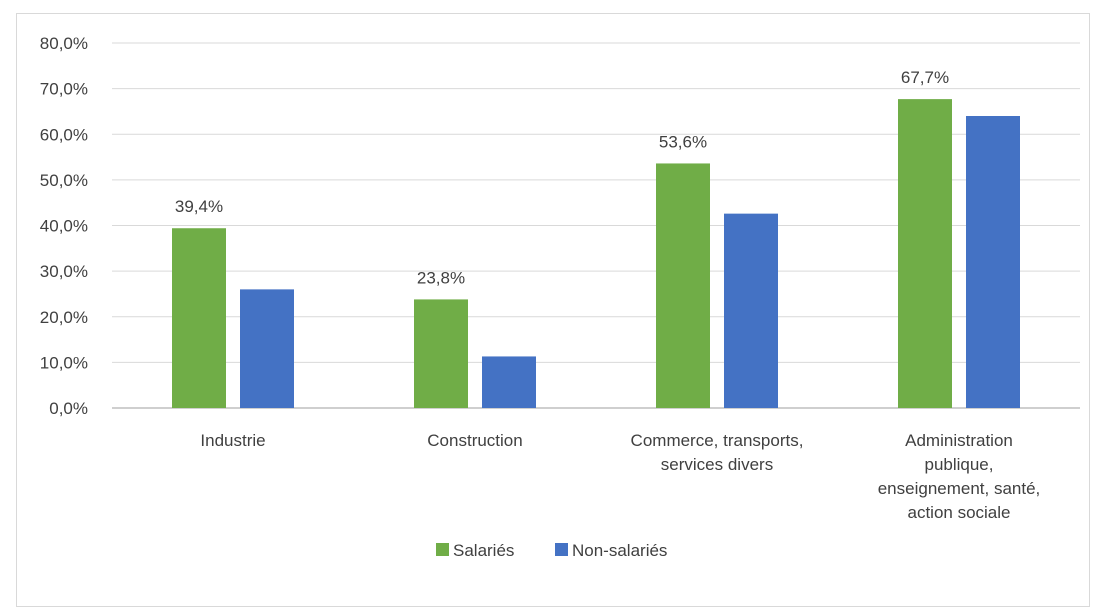  Describe the element at coordinates (717, 464) in the screenshot. I see `x-tick-label: services divers` at that location.